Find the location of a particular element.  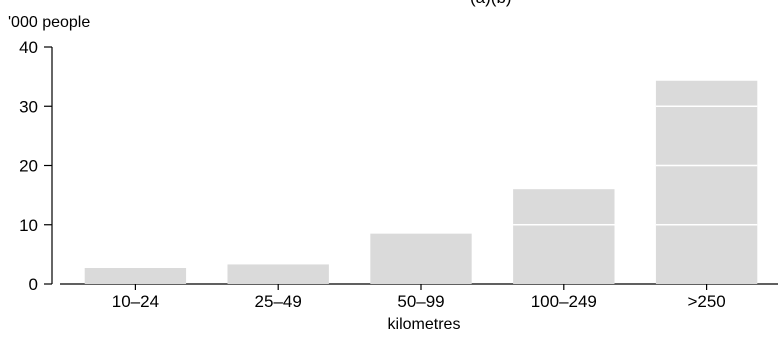

x-tick-label: 10–24 is located at coordinates (135, 301).